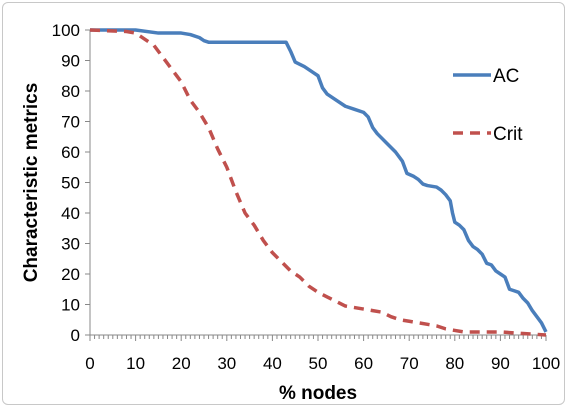 The width and height of the screenshot is (569, 409). What do you see at coordinates (70, 122) in the screenshot?
I see `y-tick-label: 70` at bounding box center [70, 122].